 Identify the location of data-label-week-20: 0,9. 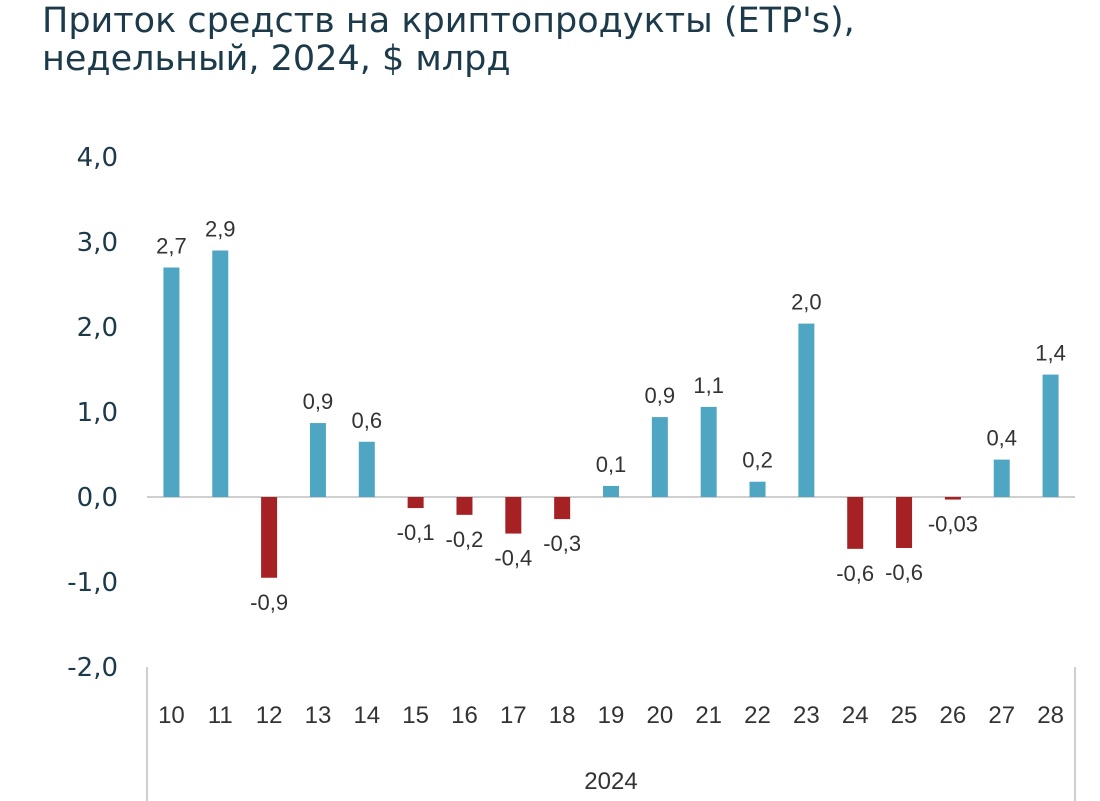
(660, 395).